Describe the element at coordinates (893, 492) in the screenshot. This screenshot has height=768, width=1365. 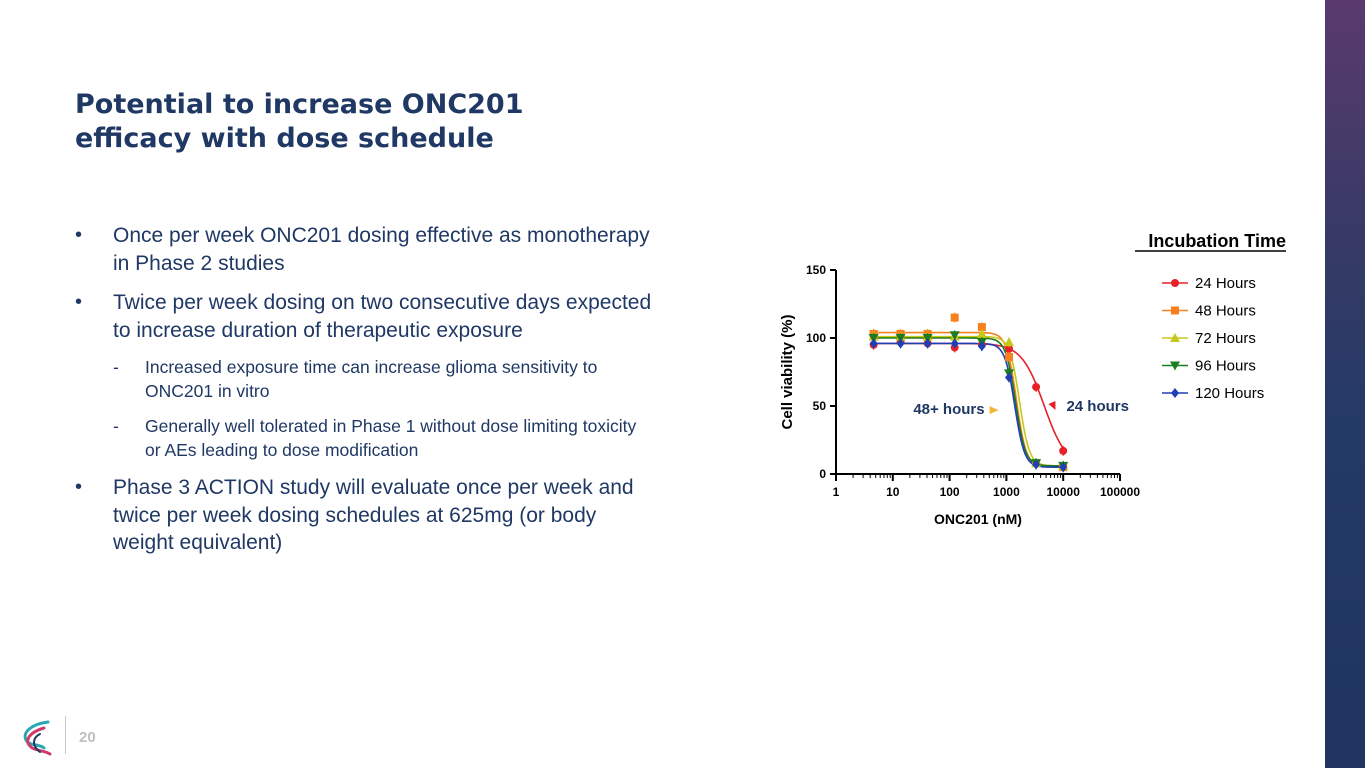
I see `x-tick-label: 10` at that location.